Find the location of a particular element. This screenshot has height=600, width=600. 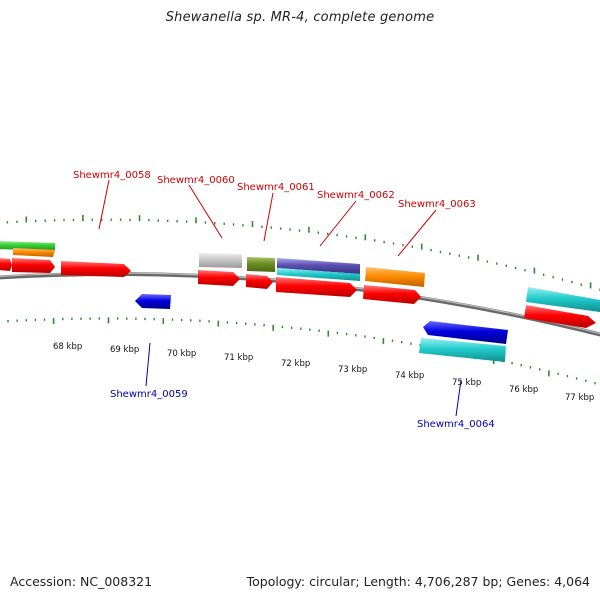

inner-tick-ring is located at coordinates (301, 351).